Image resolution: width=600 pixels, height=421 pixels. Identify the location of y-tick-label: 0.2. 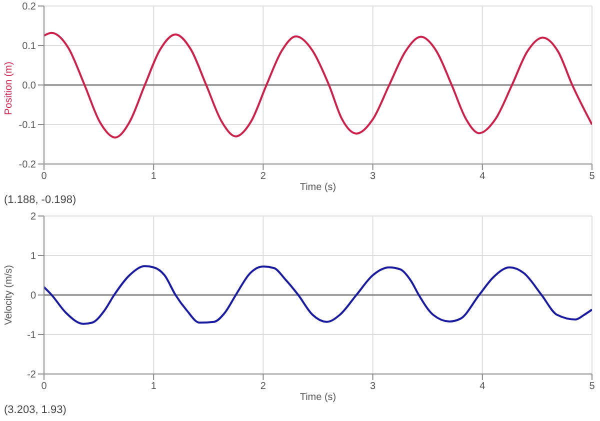
(29, 7).